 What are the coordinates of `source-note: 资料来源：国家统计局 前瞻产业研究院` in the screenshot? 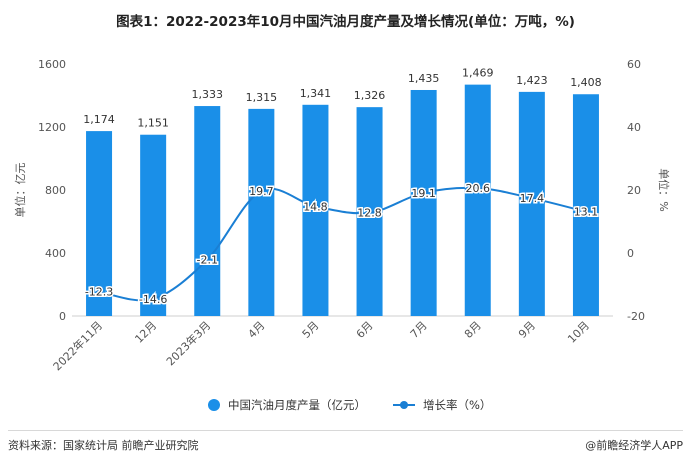 It's located at (103, 445).